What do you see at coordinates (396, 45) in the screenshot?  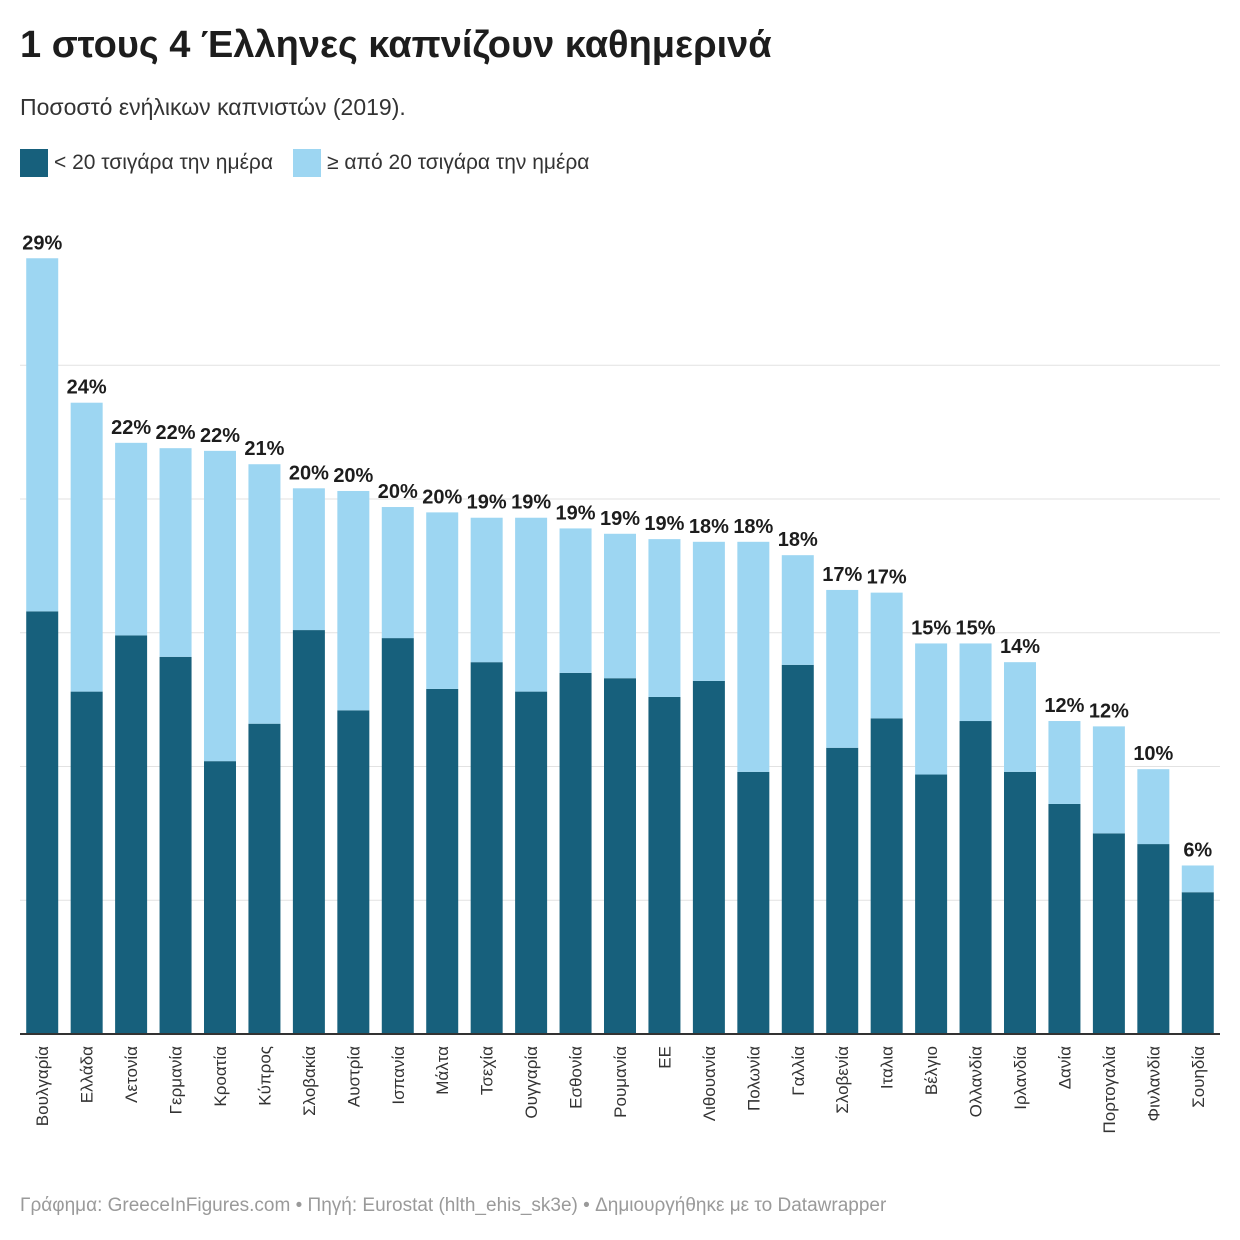 I see `chart-title: 1 στους 4 Έλληνες καπνίζουν καθημερινά` at bounding box center [396, 45].